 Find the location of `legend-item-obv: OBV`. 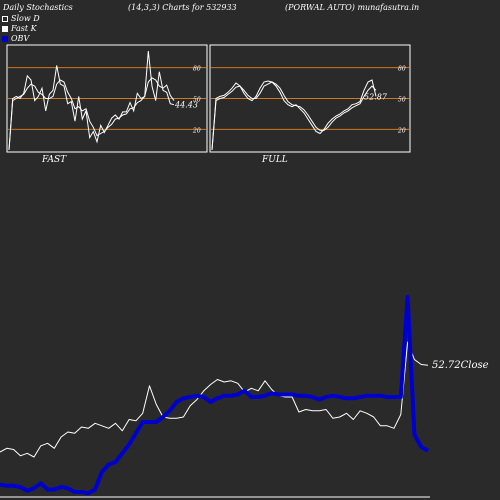

legend-item-obv: OBV is located at coordinates (21, 39).